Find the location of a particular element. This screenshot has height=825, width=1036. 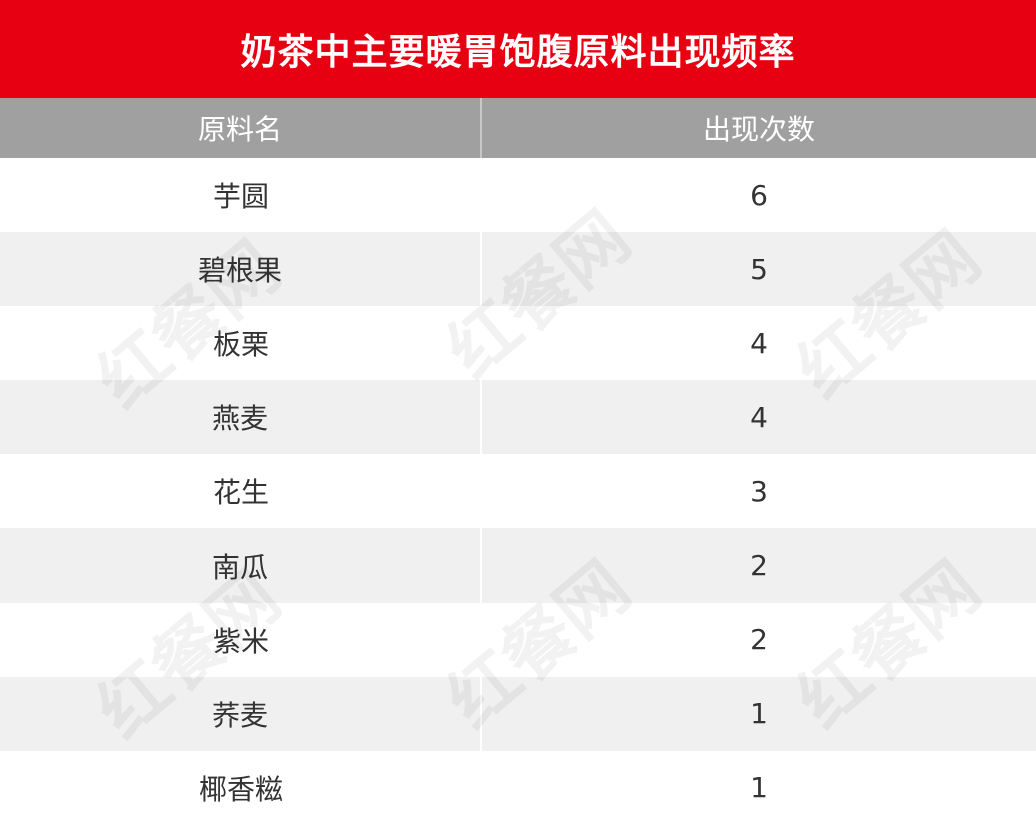

count-cell: 6 is located at coordinates (759, 195).